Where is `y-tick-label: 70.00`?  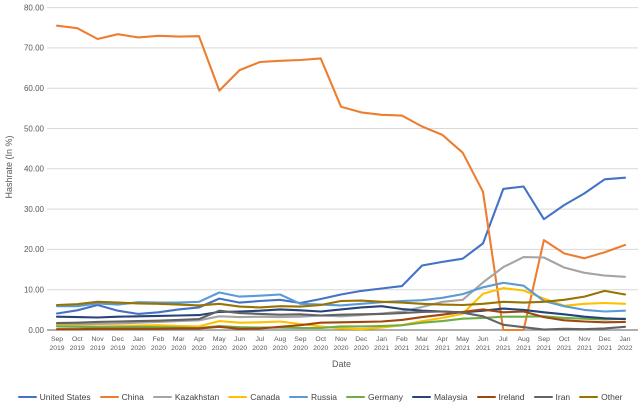
y-tick-label: 70.00 is located at coordinates (34, 48).